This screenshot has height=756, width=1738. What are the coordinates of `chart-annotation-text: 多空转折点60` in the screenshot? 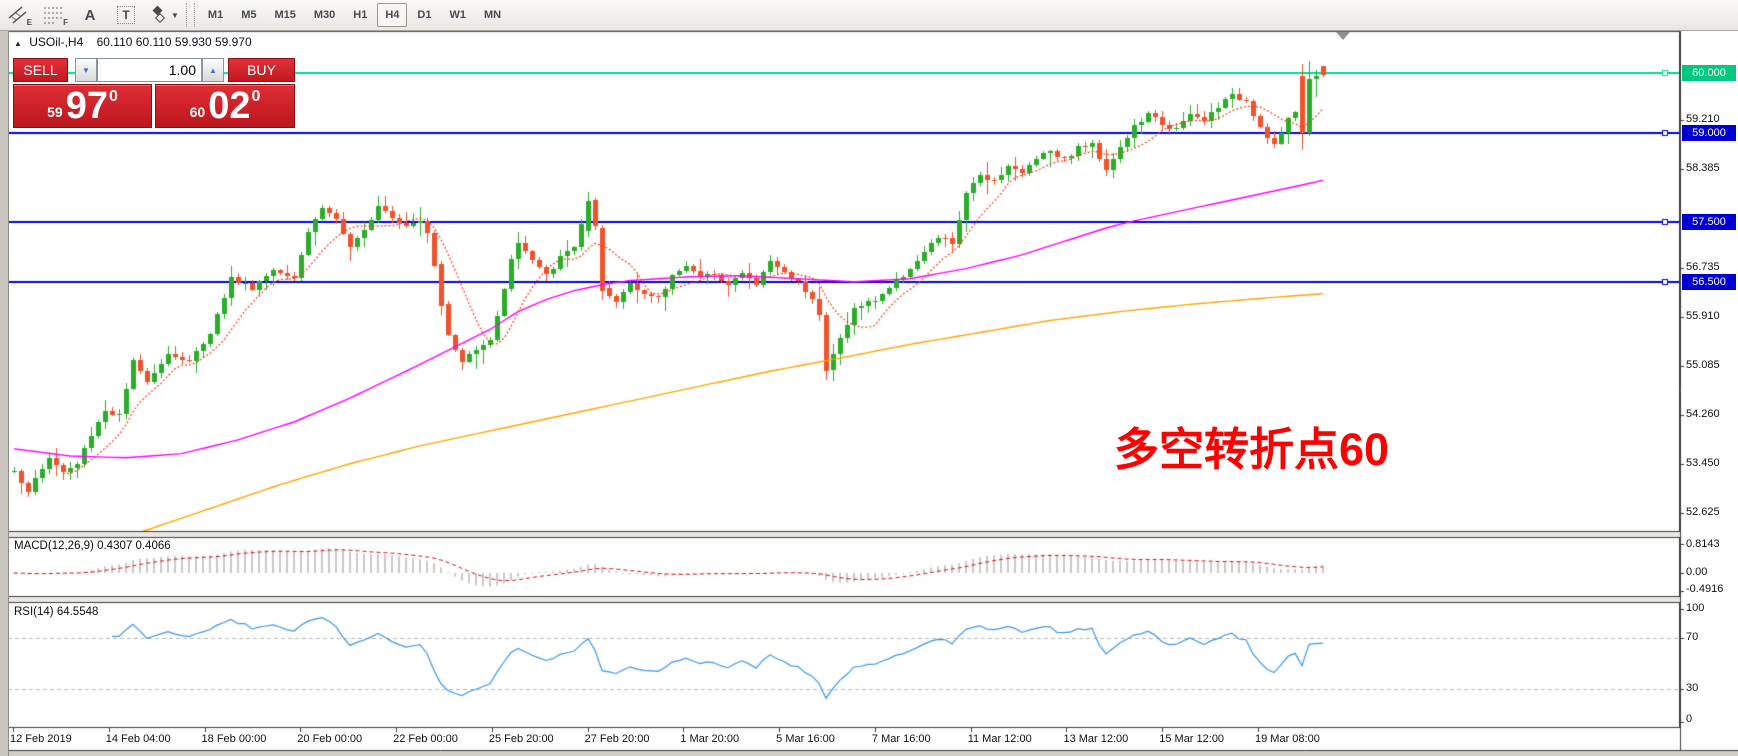 It's located at (1252, 449).